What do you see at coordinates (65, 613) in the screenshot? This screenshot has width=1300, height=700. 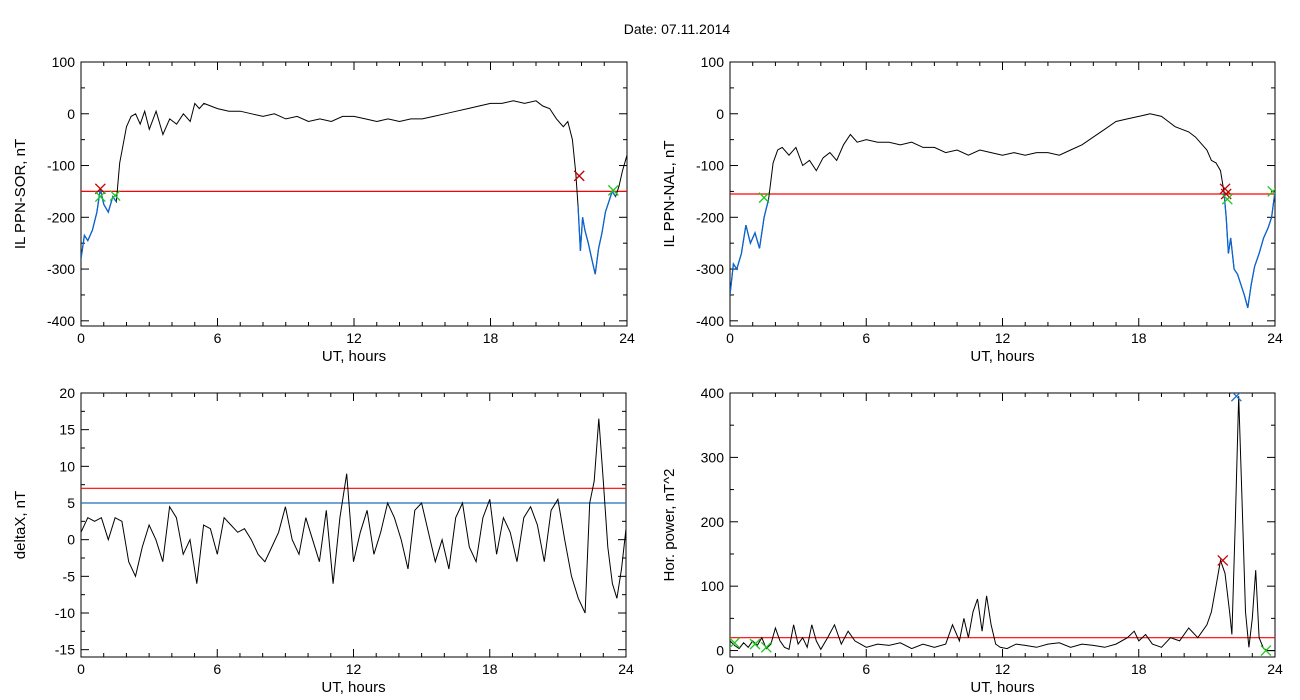 I see `y-tick-label: -10` at bounding box center [65, 613].